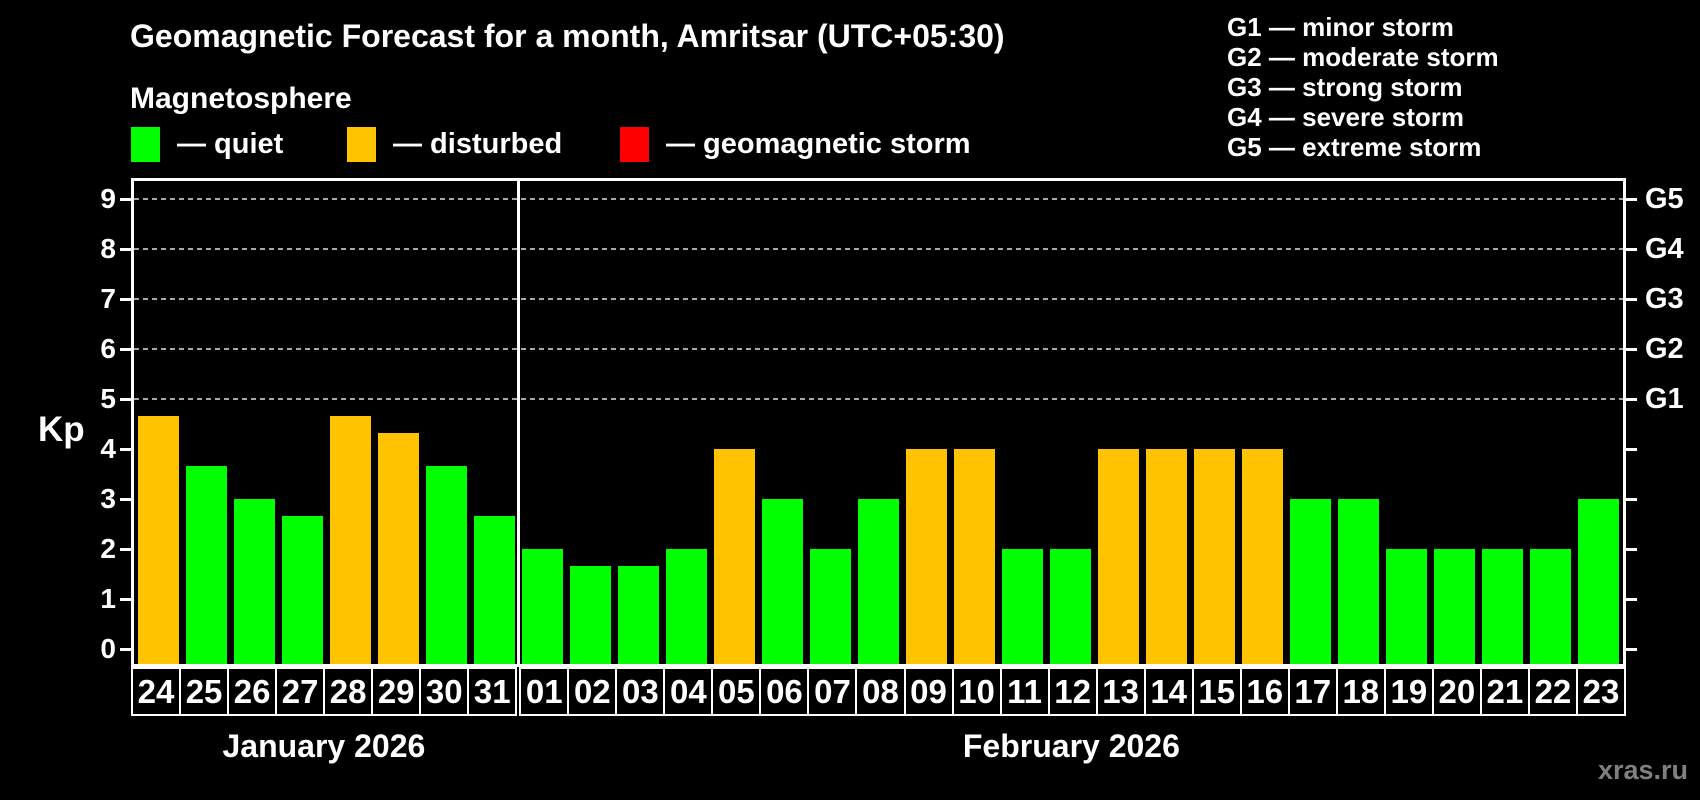 The height and width of the screenshot is (800, 1700). Describe the element at coordinates (1631, 499) in the screenshot. I see `right-tick-kp3` at that location.